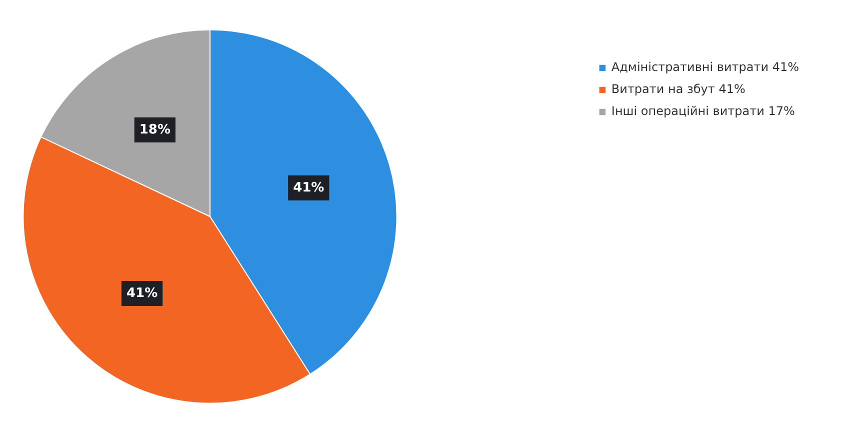 The width and height of the screenshot is (847, 428). Describe the element at coordinates (154, 130) in the screenshot. I see `data-label: 18%` at that location.